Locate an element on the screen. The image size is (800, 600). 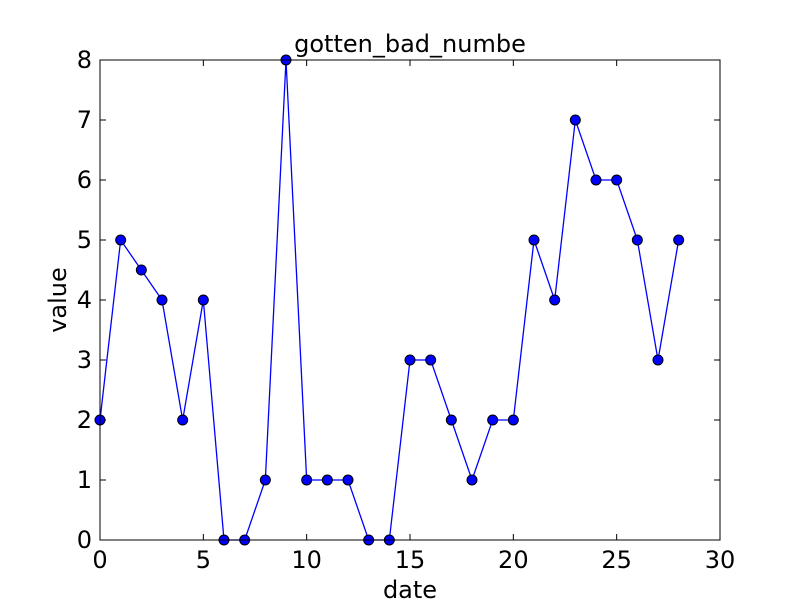
x-tick-label: 15 is located at coordinates (410, 560).